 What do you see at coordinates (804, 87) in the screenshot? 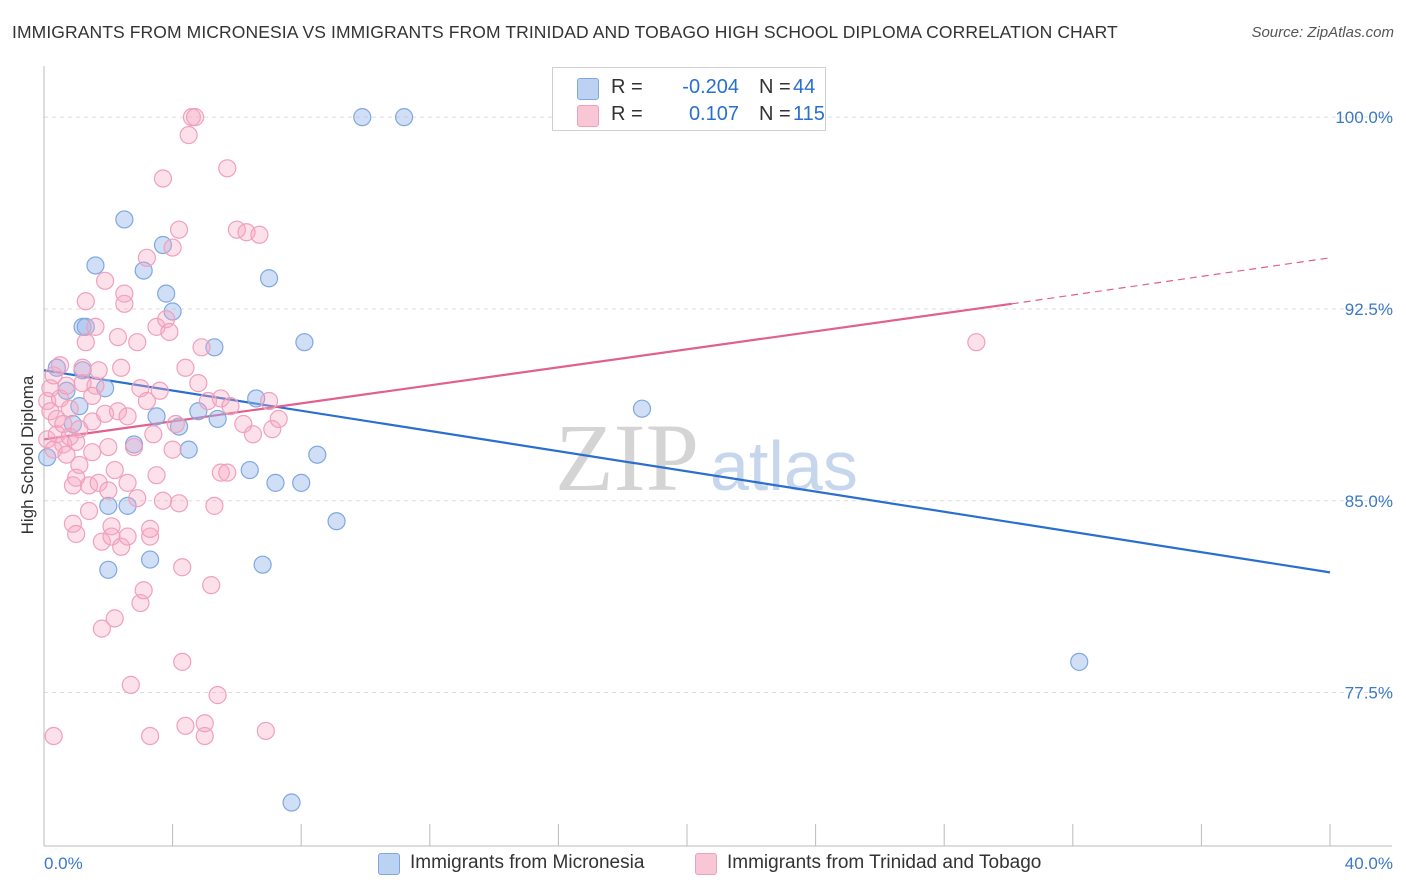
I see `legend-n-value: 44` at bounding box center [804, 87].